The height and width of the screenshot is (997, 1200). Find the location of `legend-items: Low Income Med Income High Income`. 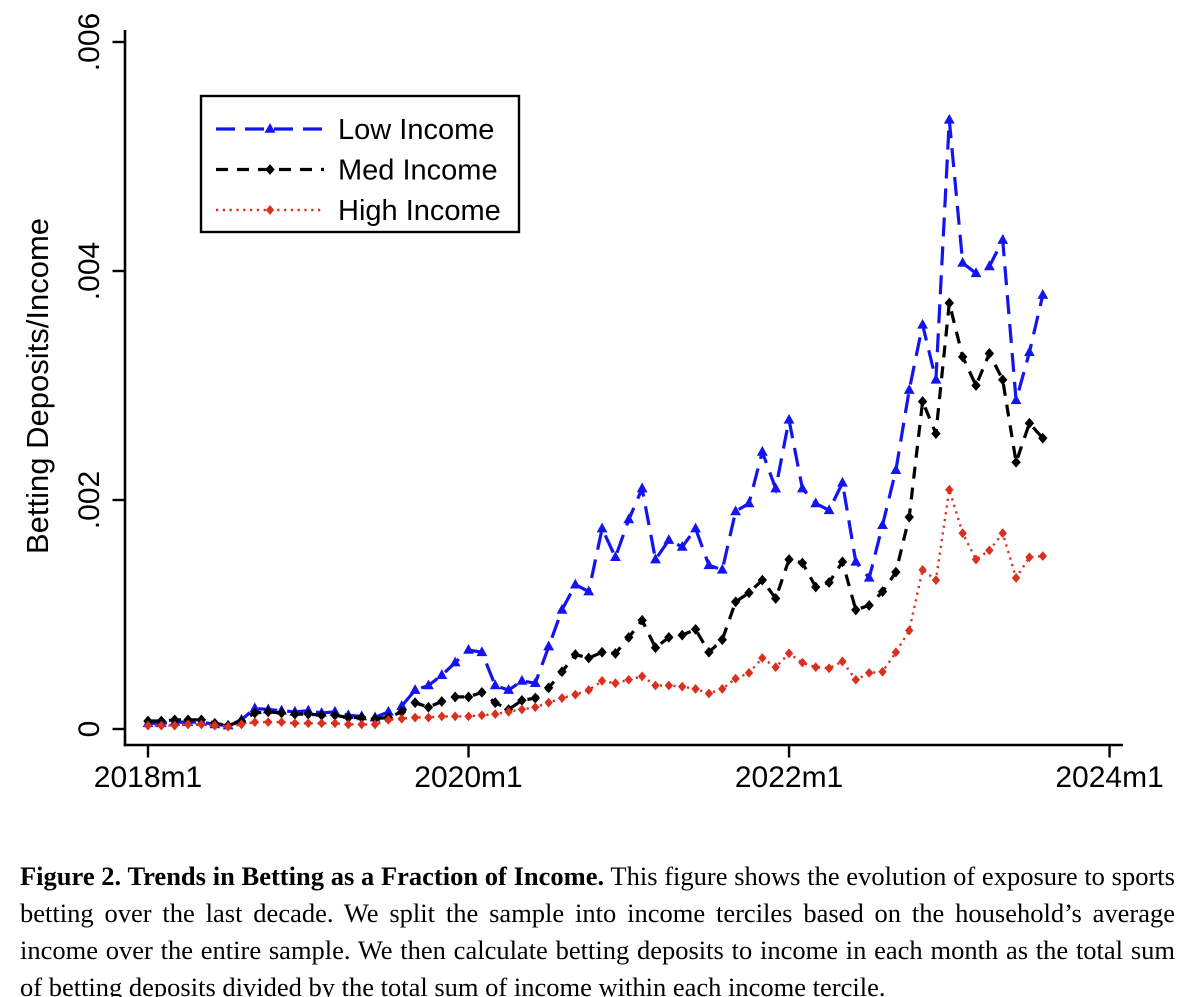

legend-items: Low Income Med Income High Income is located at coordinates (358, 170).